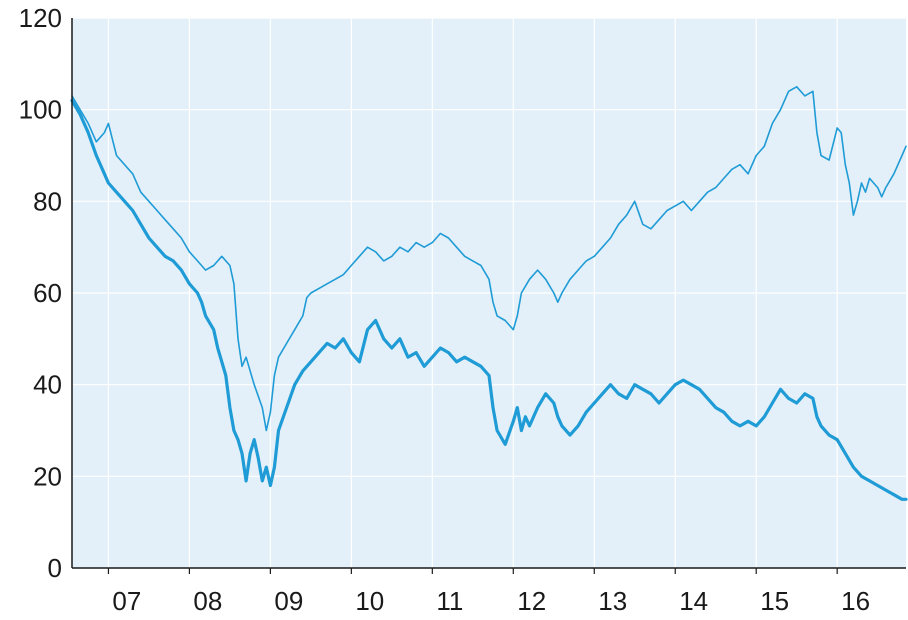 This screenshot has height=620, width=908. What do you see at coordinates (126, 601) in the screenshot?
I see `x-tick-label: 07` at bounding box center [126, 601].